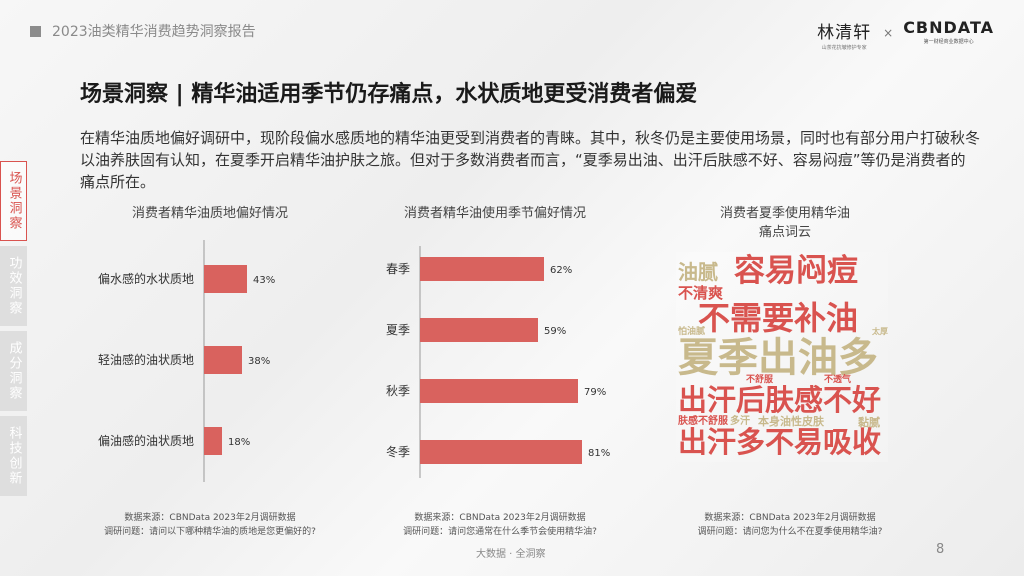 The height and width of the screenshot is (576, 1024). I want to click on category-label: 秋季, so click(398, 391).